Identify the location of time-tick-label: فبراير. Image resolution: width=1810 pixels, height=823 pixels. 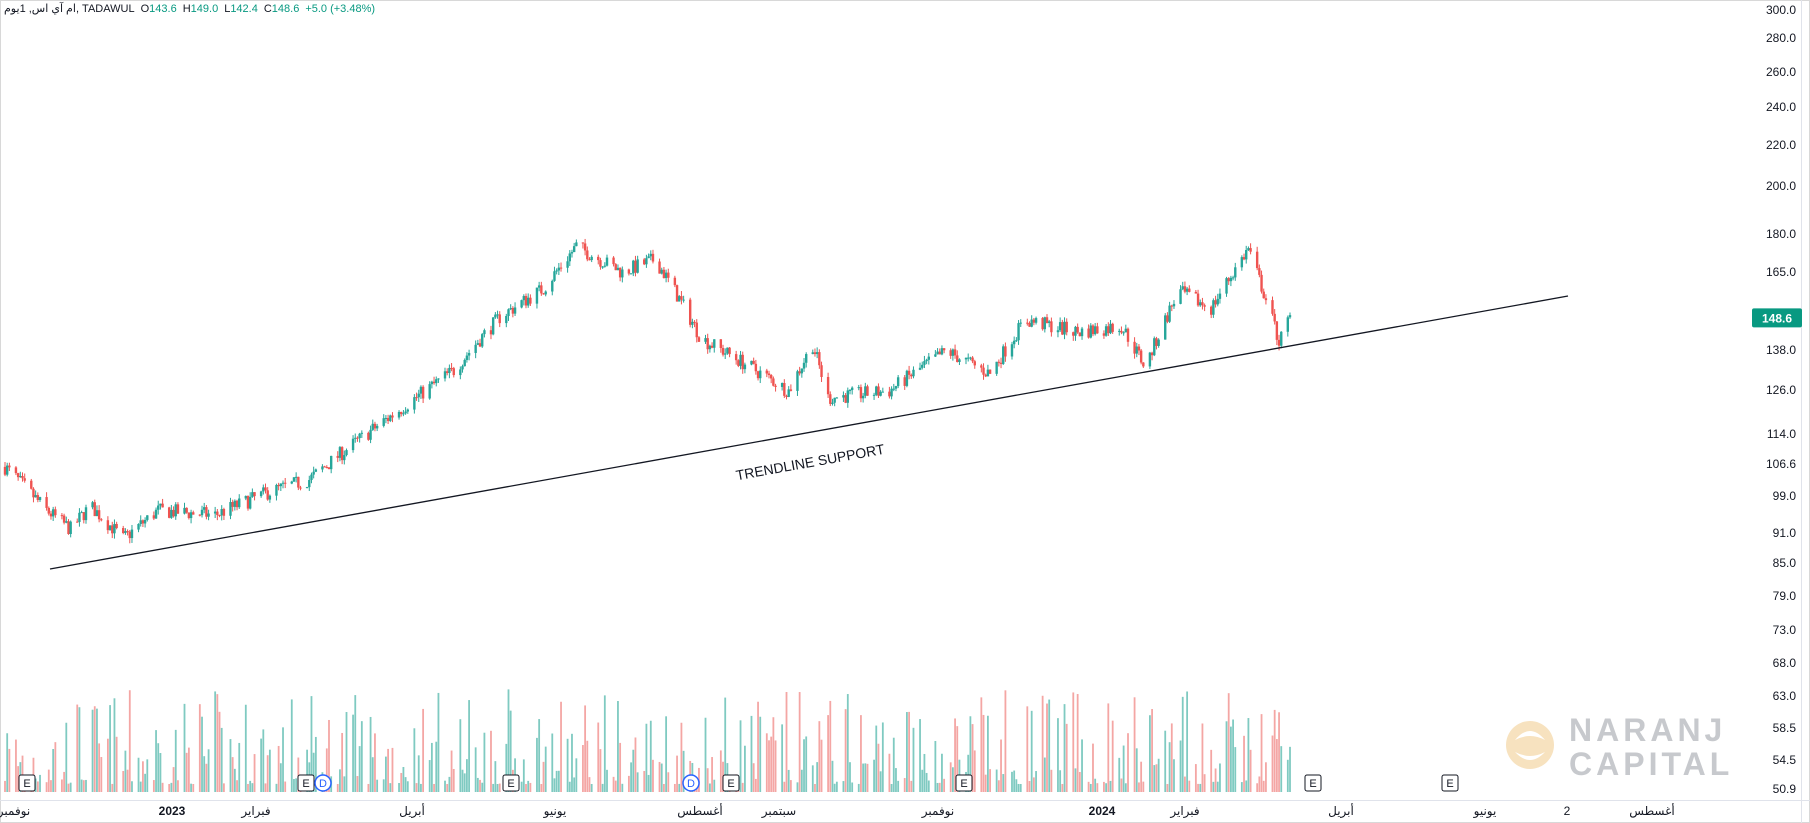
(255, 811).